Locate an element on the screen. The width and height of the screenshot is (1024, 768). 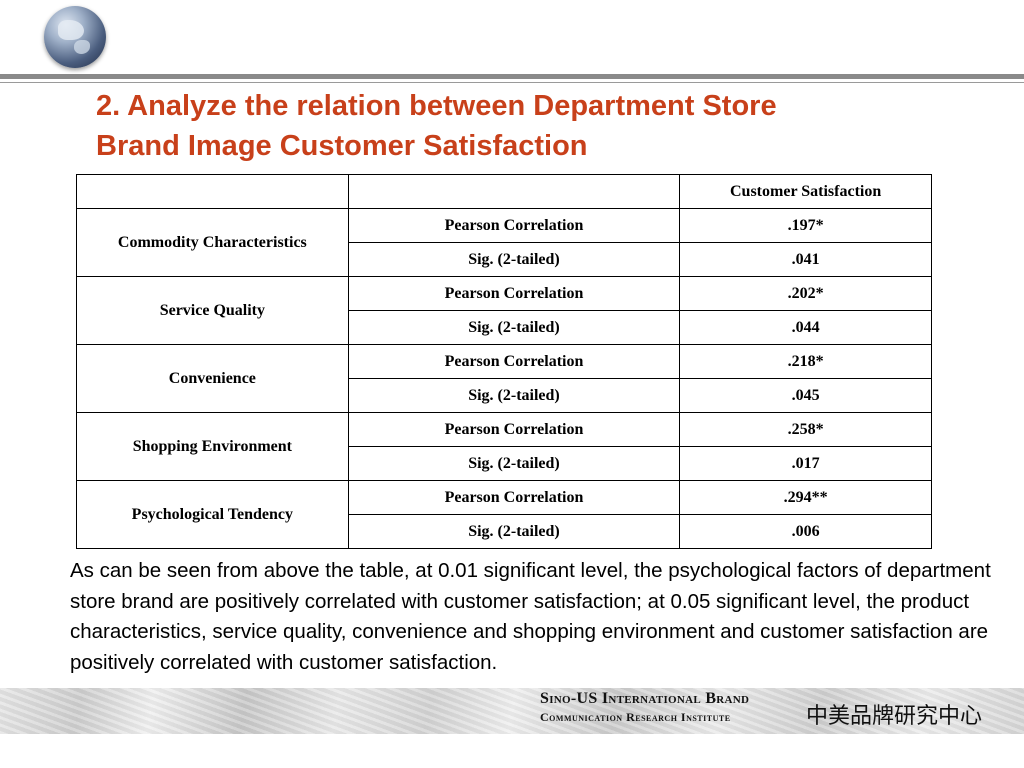
table-row: Sig. (2-tailed) .041 is located at coordinates (504, 259).